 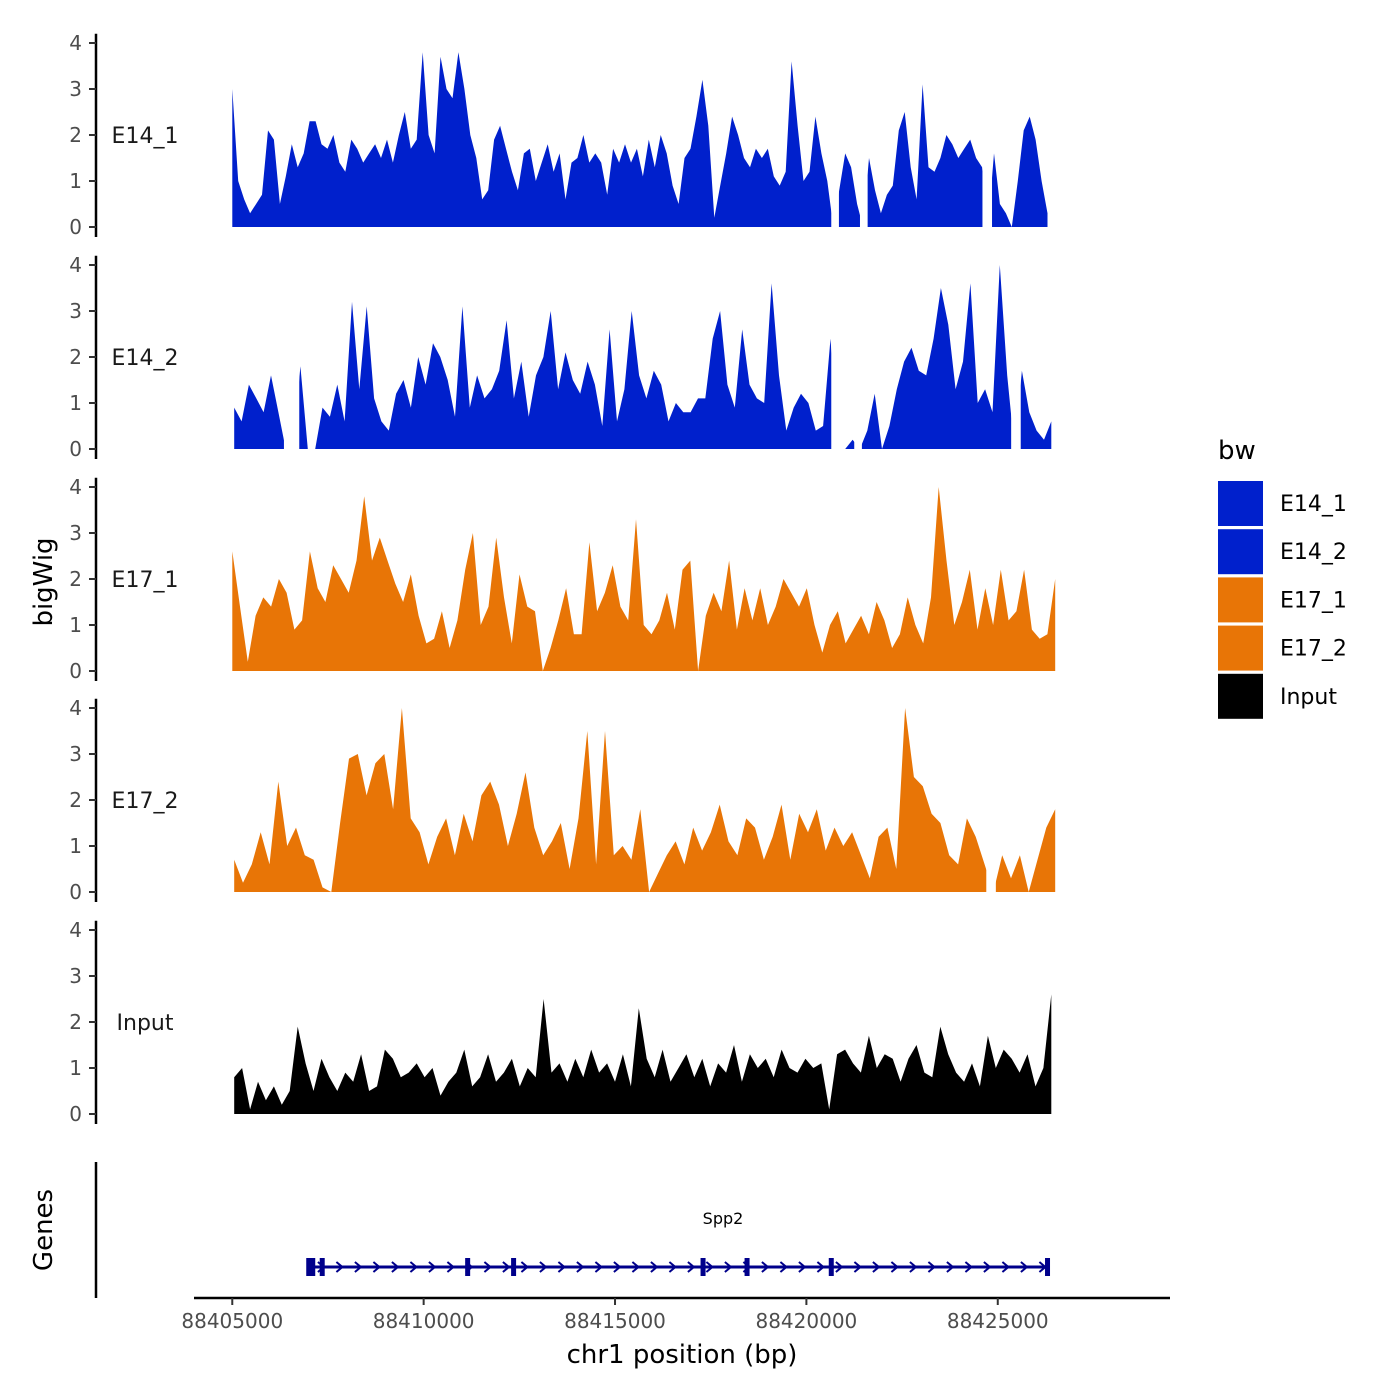 What do you see at coordinates (615, 1315) in the screenshot?
I see `x-ticks: 88405000 88410000 88415000 88420000 88425000` at bounding box center [615, 1315].